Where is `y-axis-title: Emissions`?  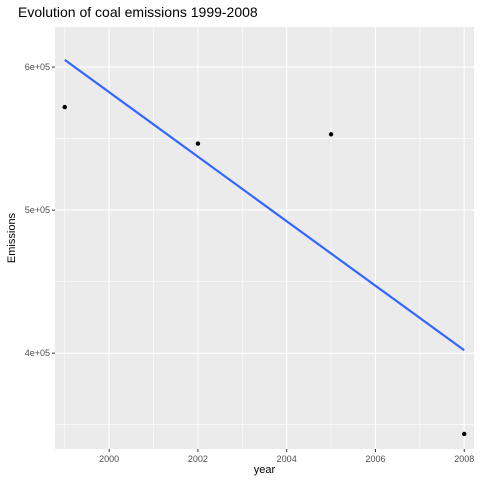 y-axis-title: Emissions is located at coordinates (12, 237).